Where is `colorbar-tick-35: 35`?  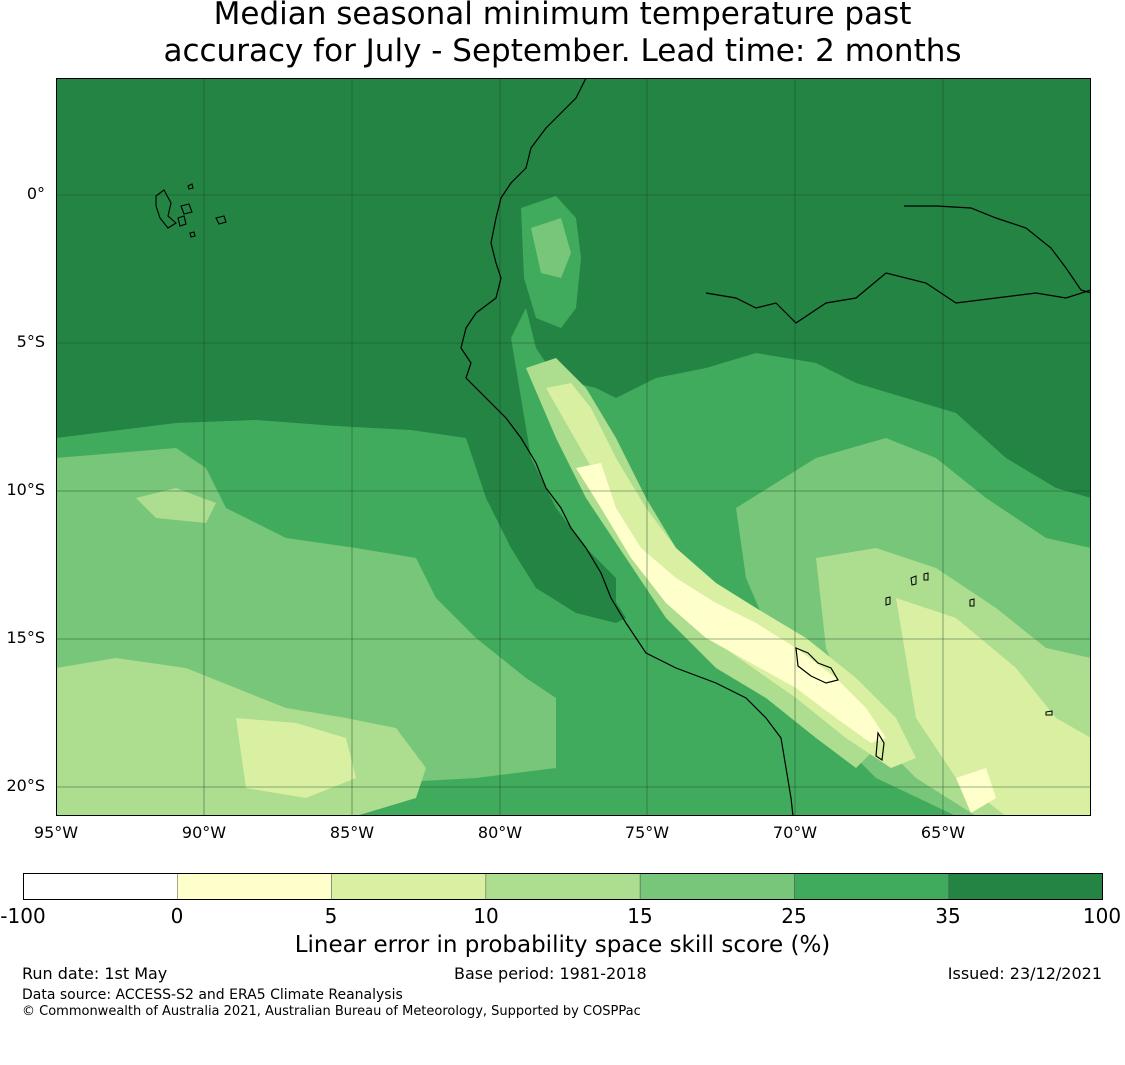 colorbar-tick-35: 35 is located at coordinates (948, 916).